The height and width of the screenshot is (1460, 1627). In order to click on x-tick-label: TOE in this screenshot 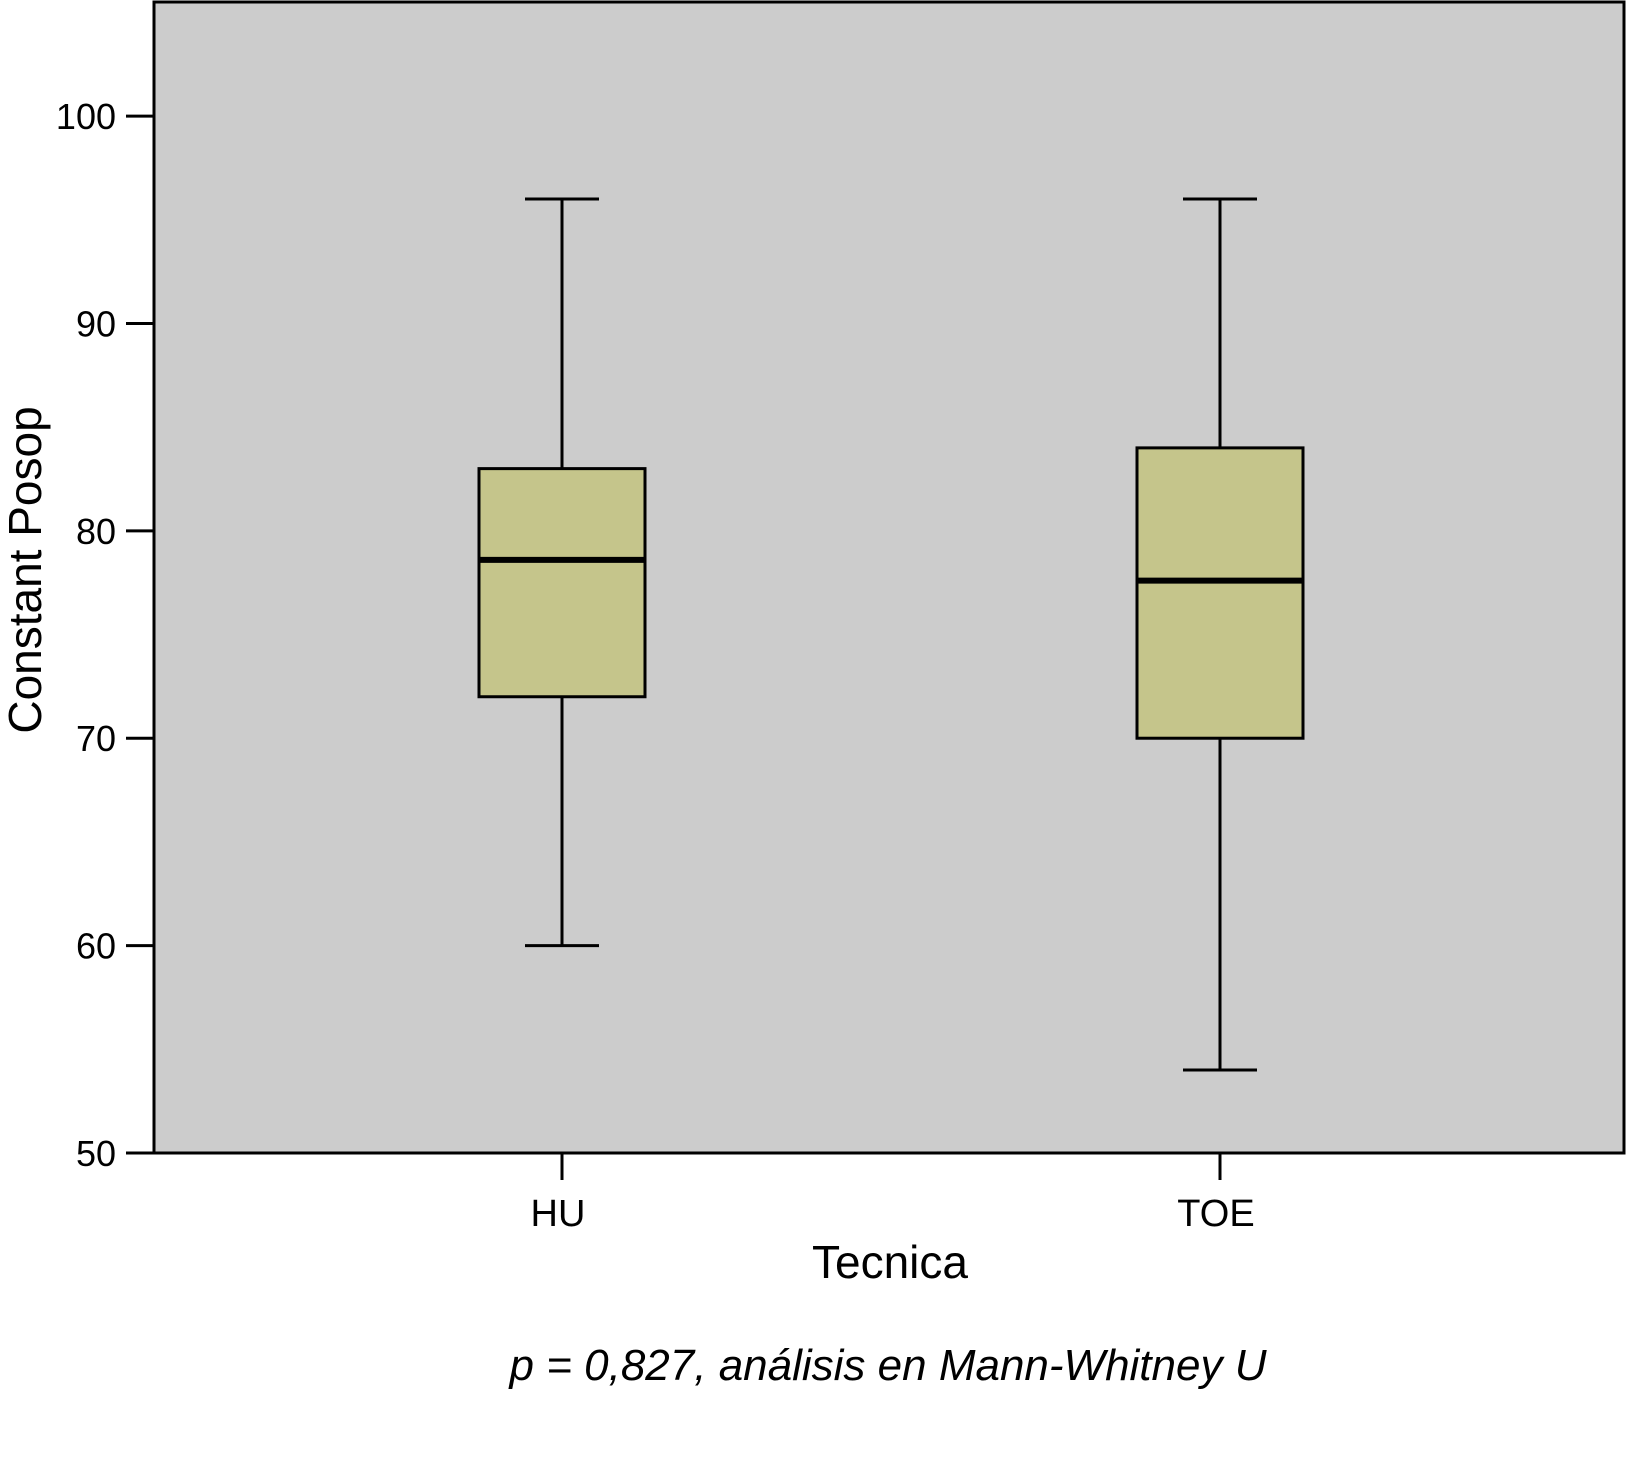, I will do `click(1215, 1214)`.